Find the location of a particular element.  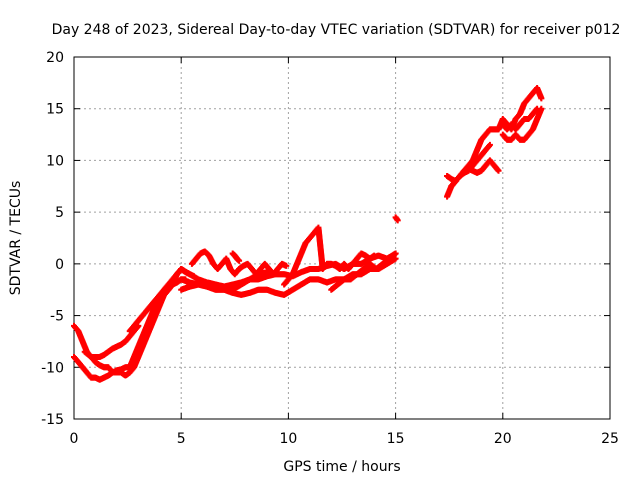

x-tick-label: 5 is located at coordinates (181, 439).